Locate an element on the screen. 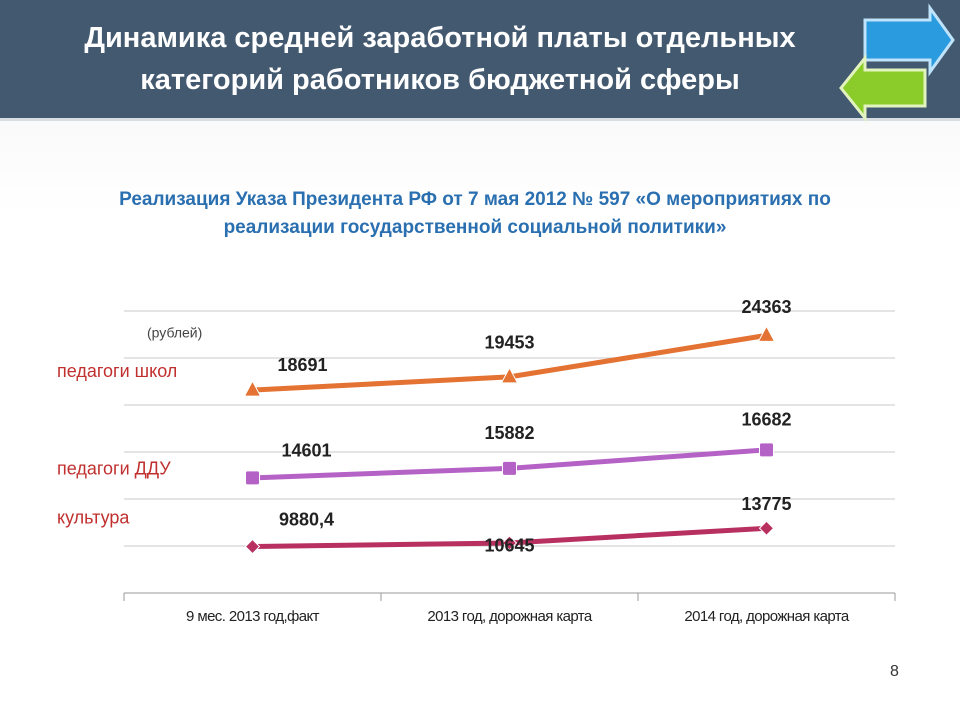  data-label: 15882 is located at coordinates (509, 433).